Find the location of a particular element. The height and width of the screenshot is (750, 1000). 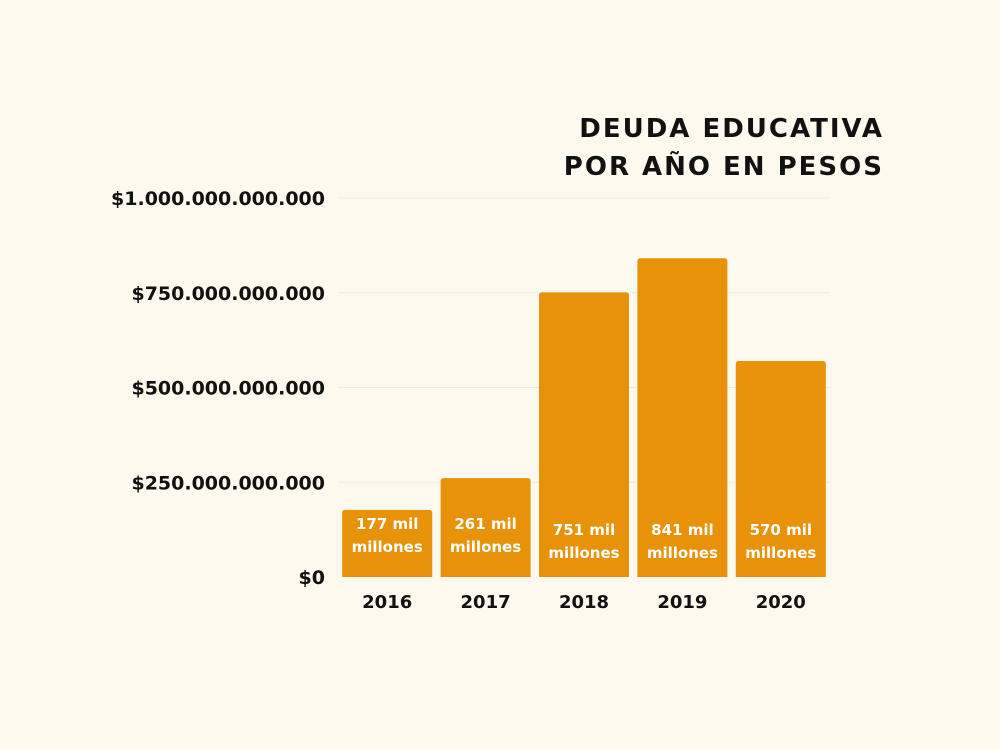

chart-title-line-2: POR AÑO EN PESOS is located at coordinates (723, 167).